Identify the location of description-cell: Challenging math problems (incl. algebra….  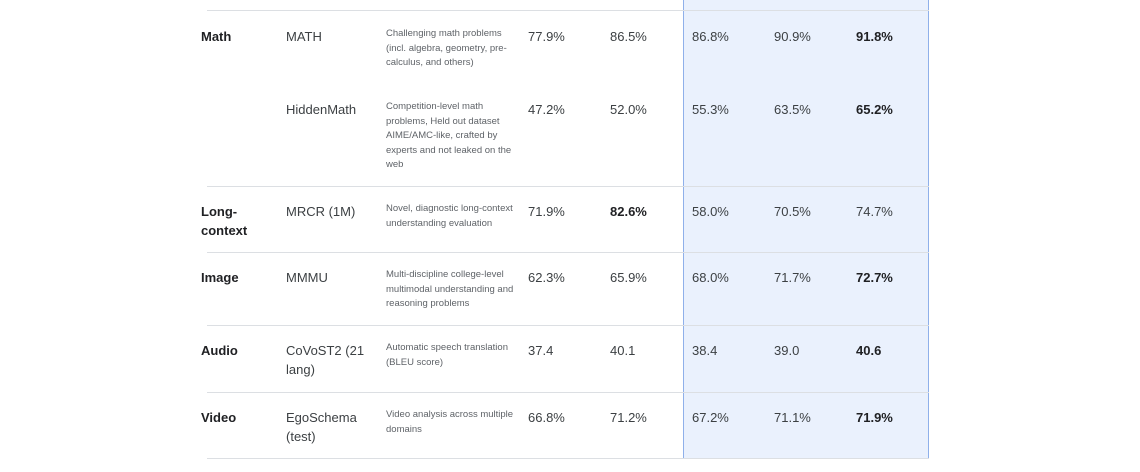
(446, 48).